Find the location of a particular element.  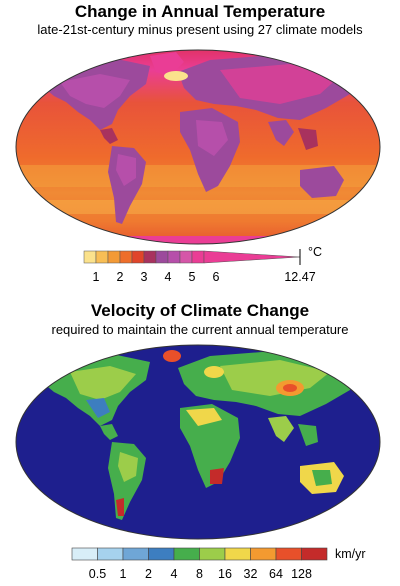

map1-title: Change in Annual Temperature is located at coordinates (200, 11).